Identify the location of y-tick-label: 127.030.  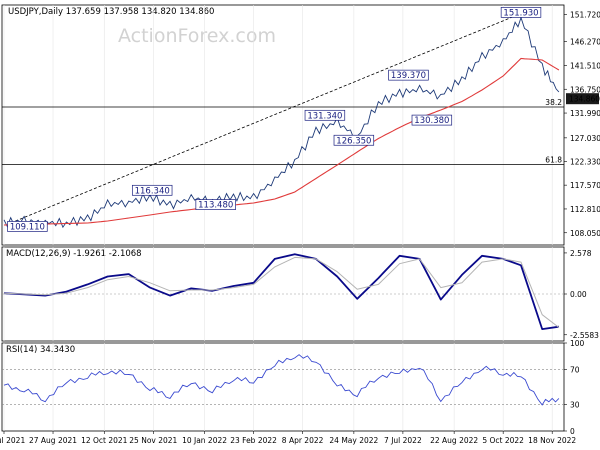
(585, 138).